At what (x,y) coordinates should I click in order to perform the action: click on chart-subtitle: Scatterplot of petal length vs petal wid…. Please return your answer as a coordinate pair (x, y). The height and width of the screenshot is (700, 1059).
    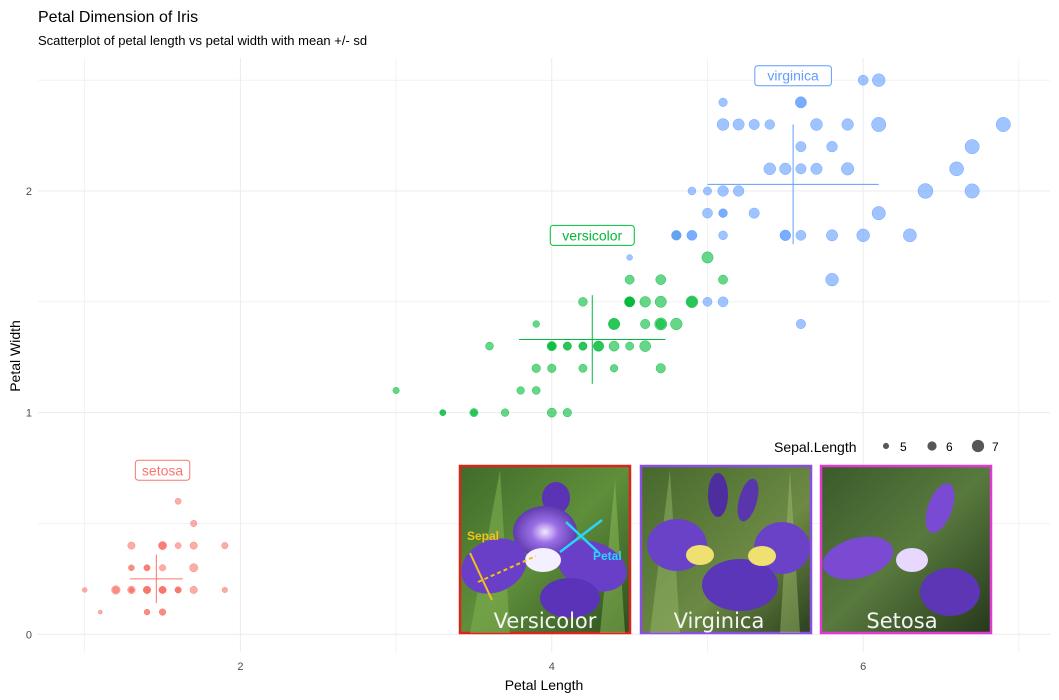
    Looking at the image, I should click on (202, 40).